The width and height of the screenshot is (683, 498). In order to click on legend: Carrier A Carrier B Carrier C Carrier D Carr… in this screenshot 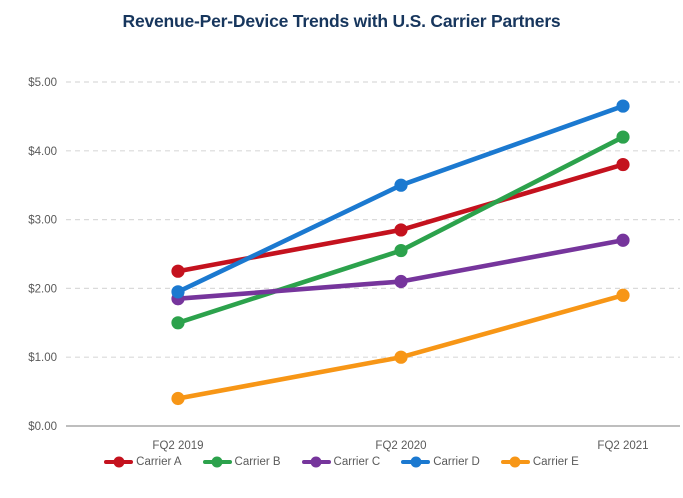, I will do `click(341, 462)`.